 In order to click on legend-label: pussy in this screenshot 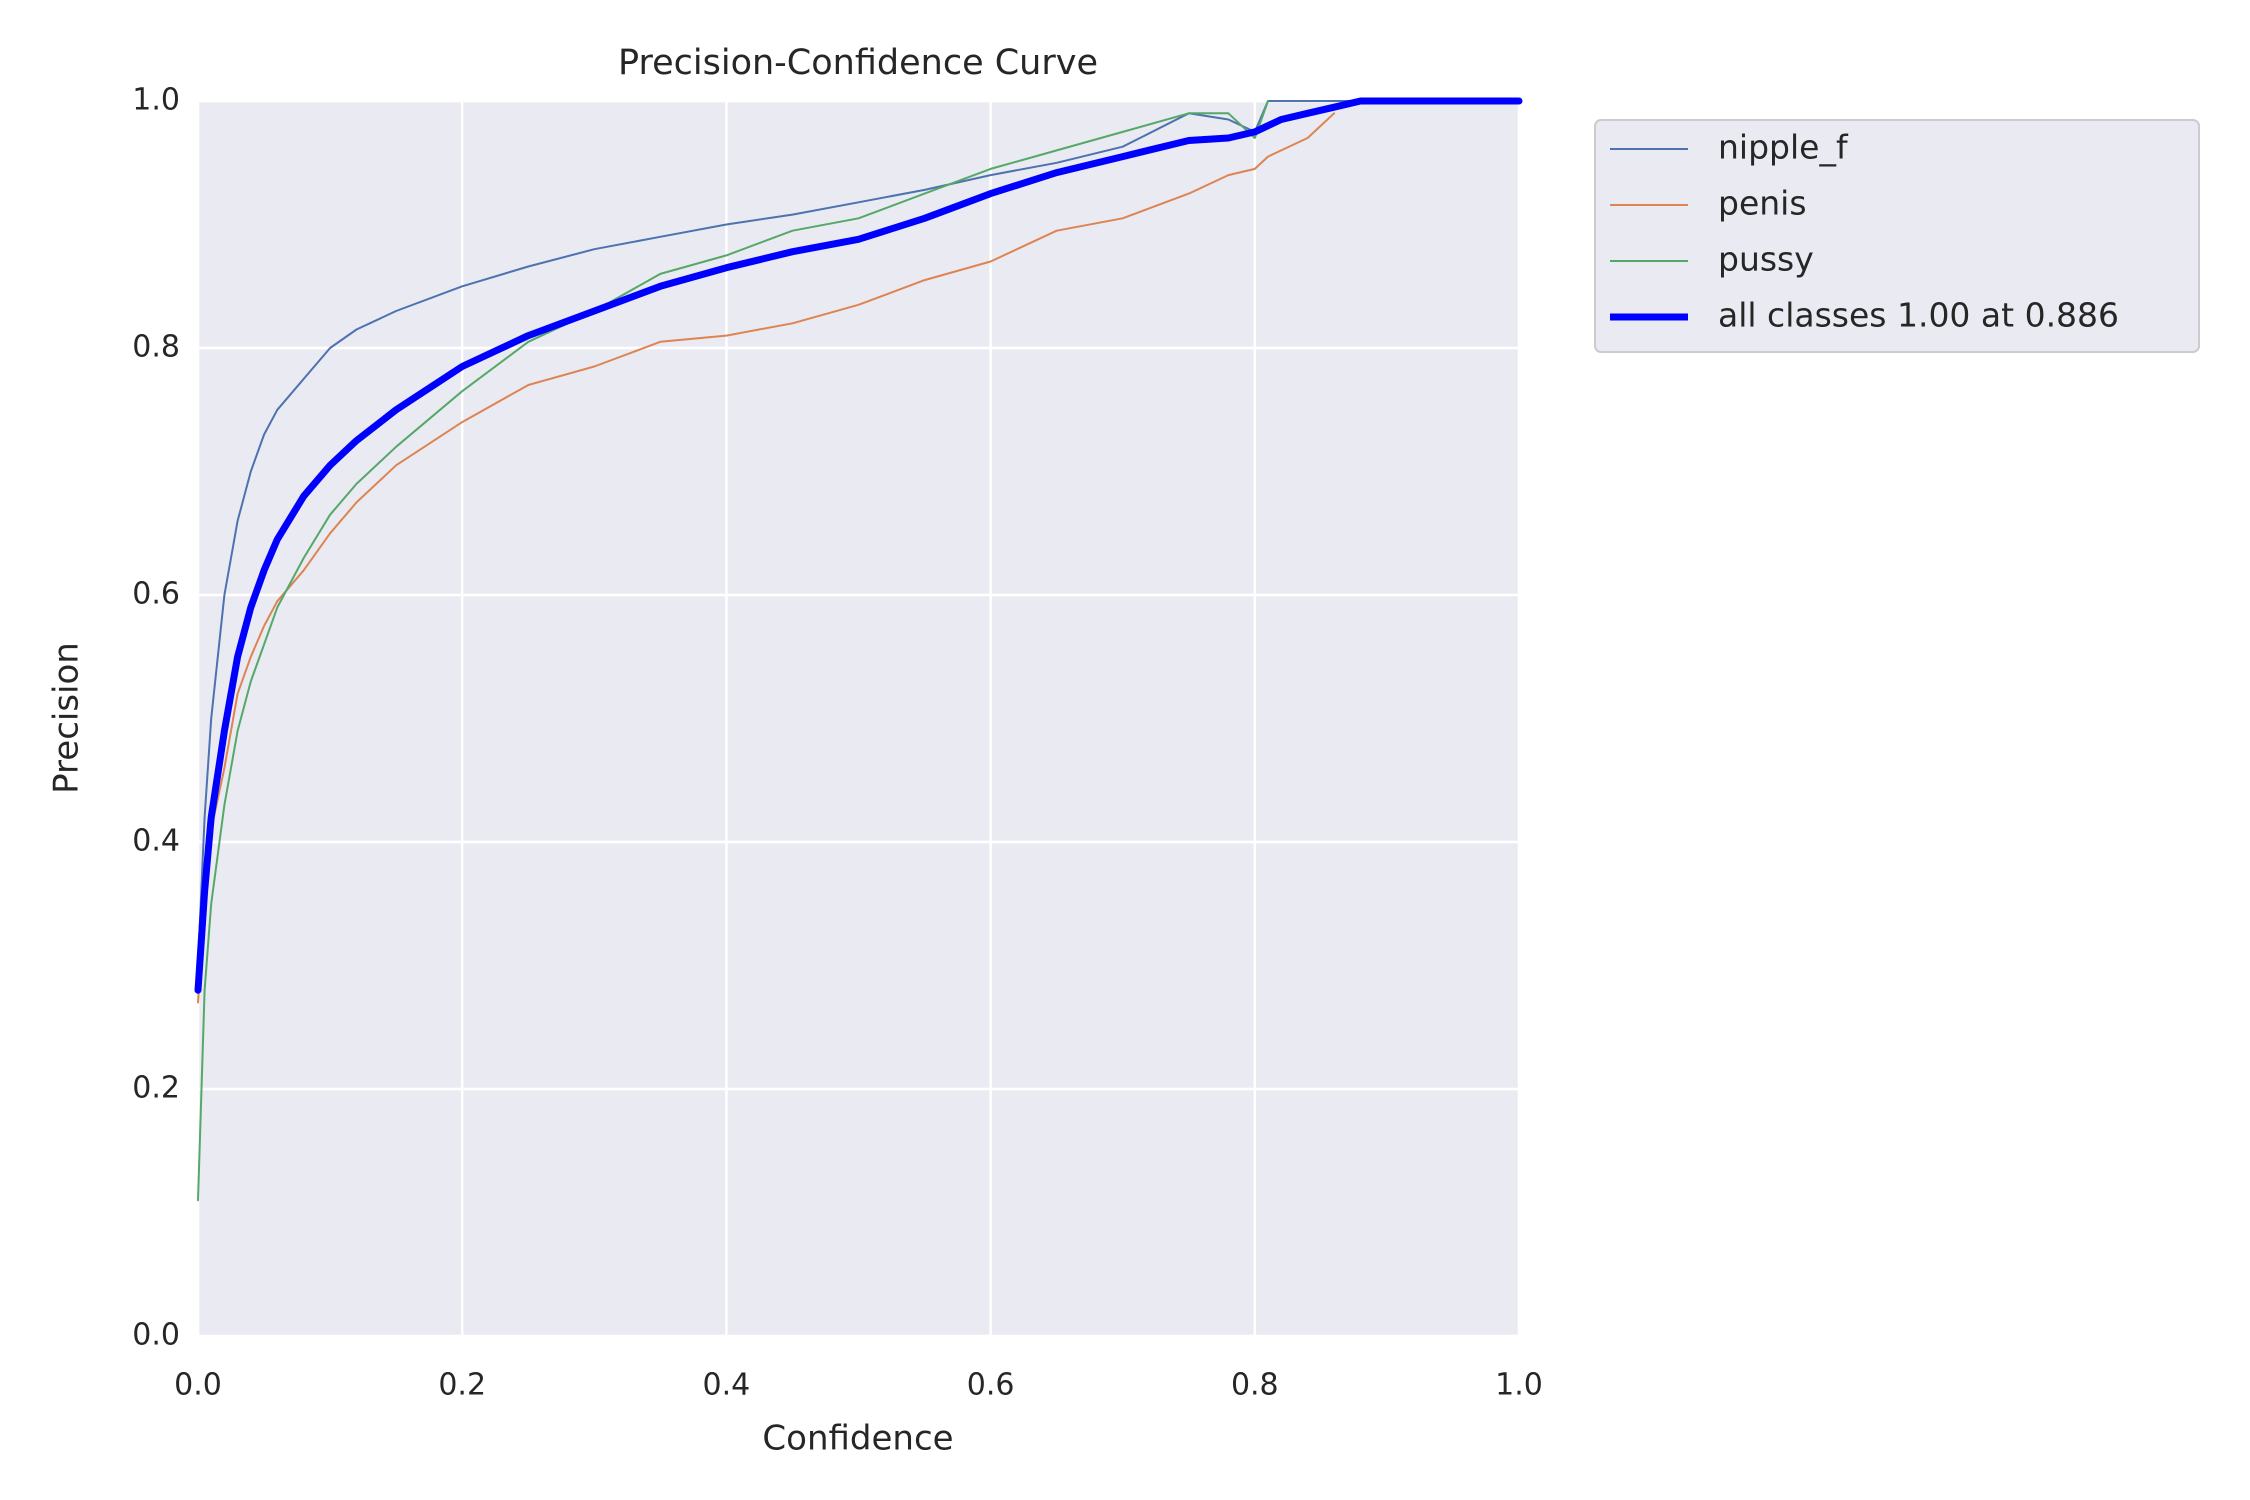, I will do `click(1766, 259)`.